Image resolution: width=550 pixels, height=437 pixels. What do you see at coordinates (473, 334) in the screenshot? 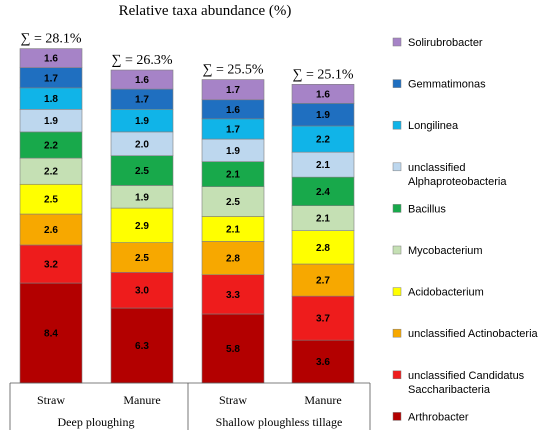
I see `legend-label: unclassified Actinobacteria` at bounding box center [473, 334].